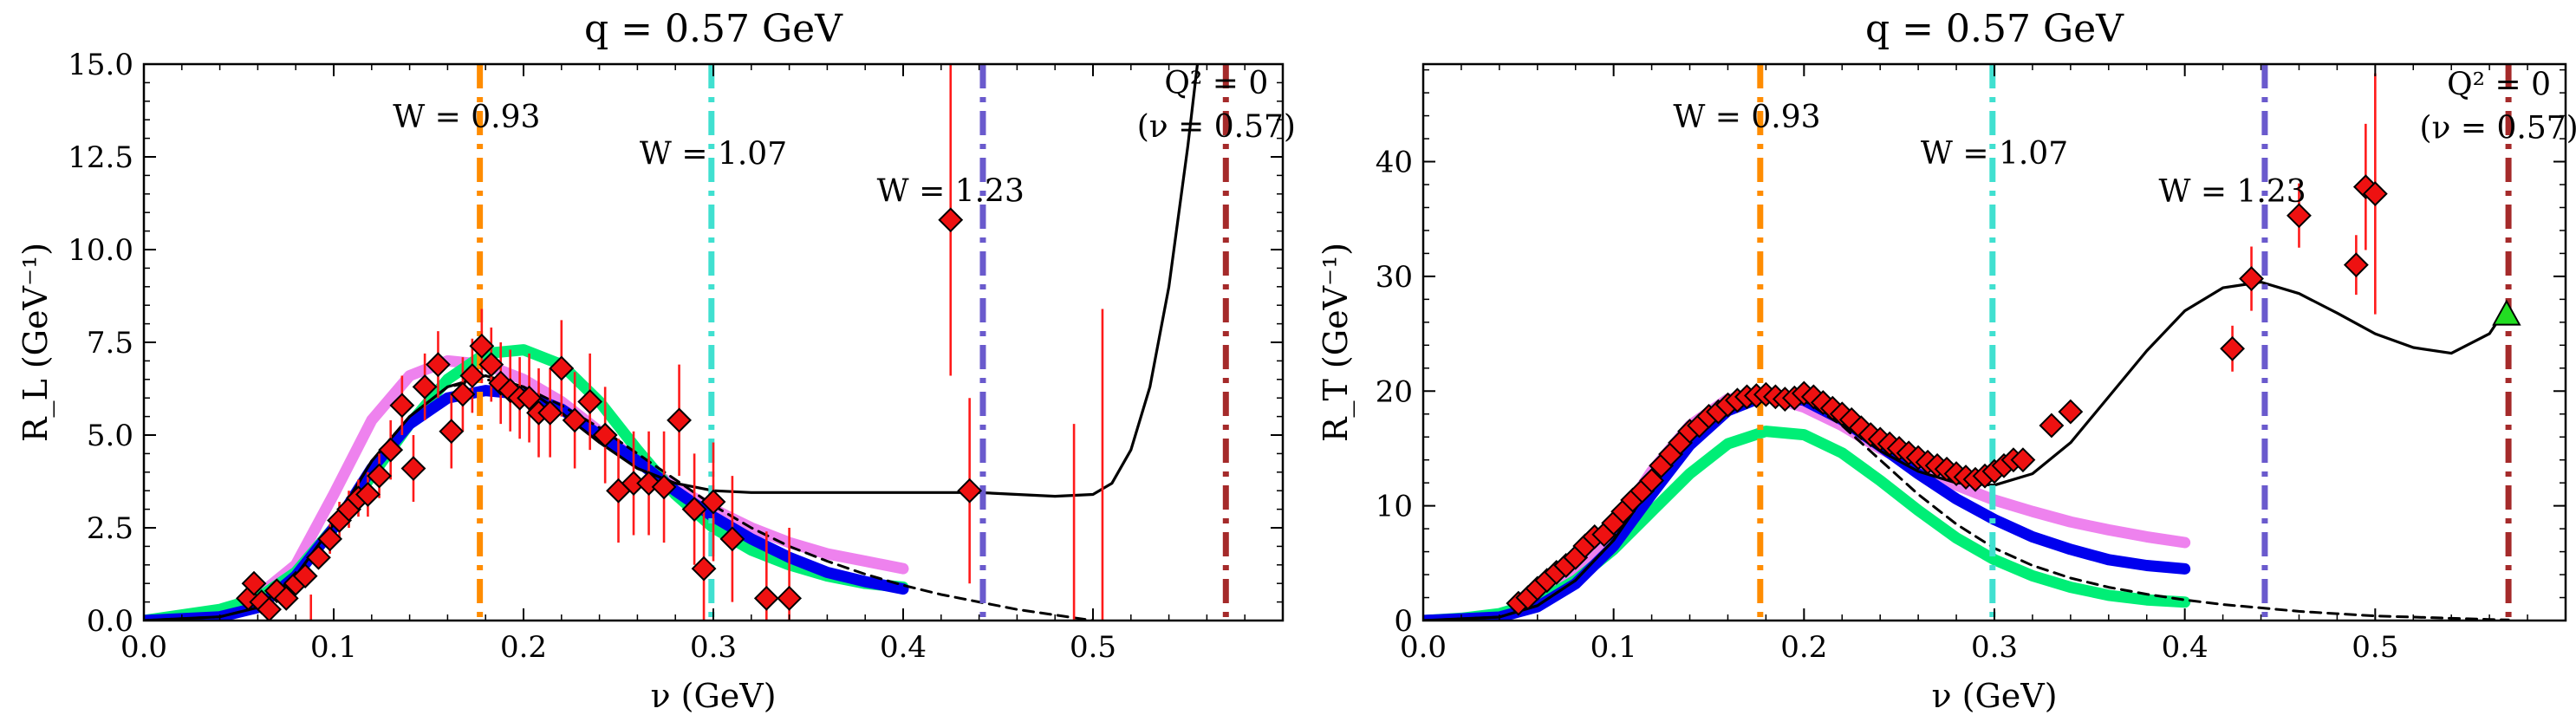 The width and height of the screenshot is (2576, 728). Describe the element at coordinates (100, 250) in the screenshot. I see `y-tick-label: 10.0` at that location.